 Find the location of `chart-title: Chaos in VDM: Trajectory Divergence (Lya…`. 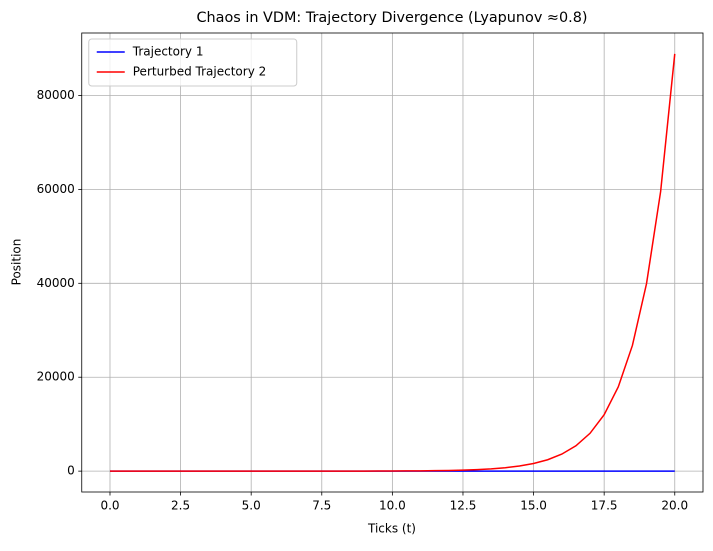

chart-title: Chaos in VDM: Trajectory Divergence (Lya… is located at coordinates (392, 18).